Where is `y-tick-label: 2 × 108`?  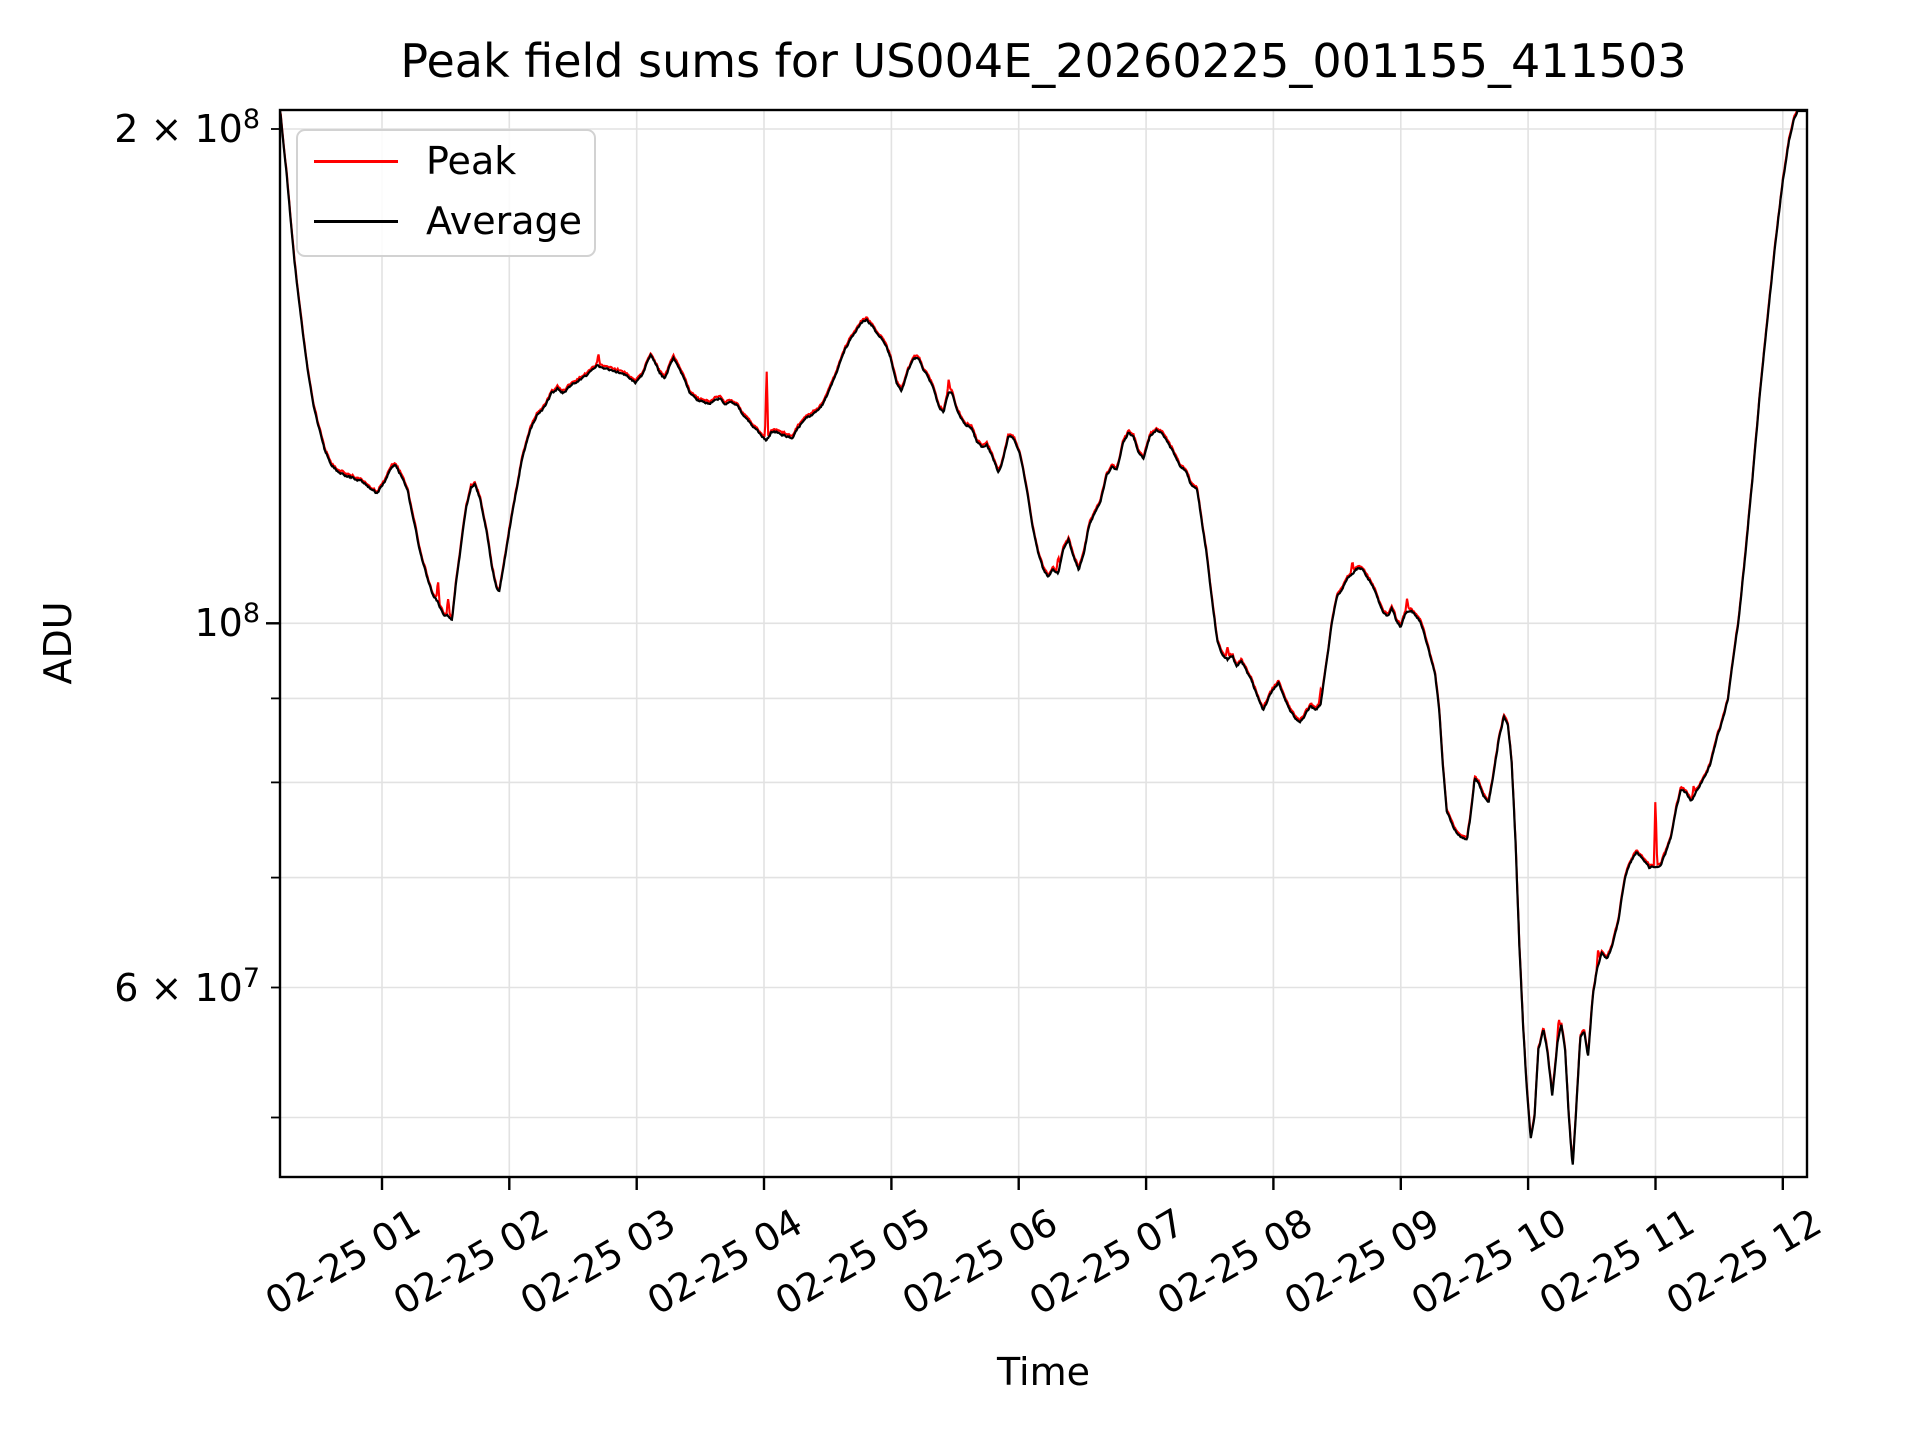
y-tick-label: 2 × 108 is located at coordinates (130, 129).